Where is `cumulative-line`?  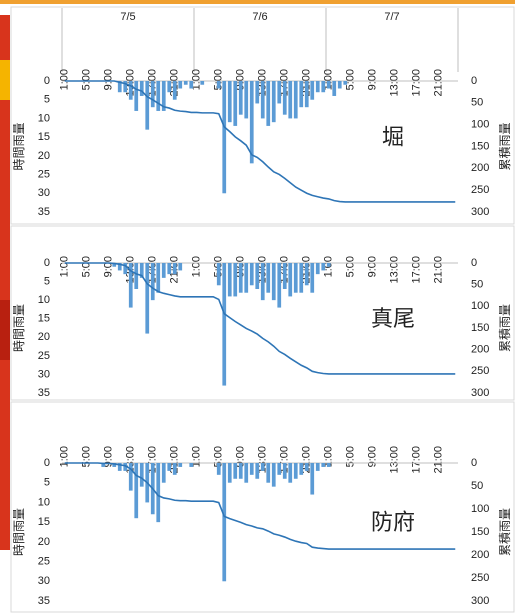 cumulative-line is located at coordinates (260, 318).